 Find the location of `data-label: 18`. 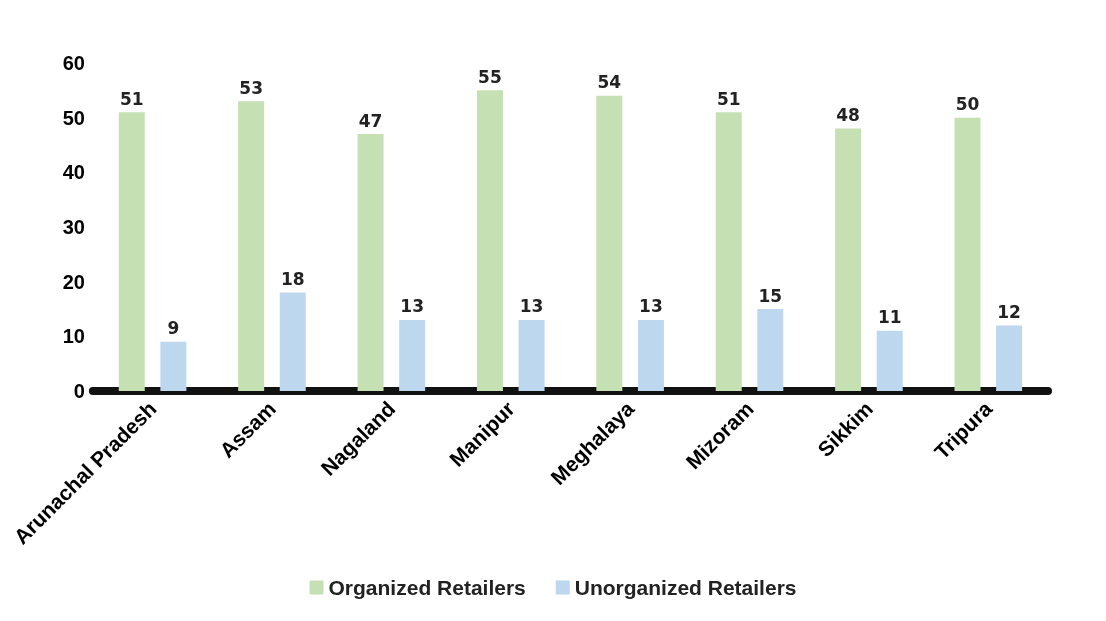

data-label: 18 is located at coordinates (292, 279).